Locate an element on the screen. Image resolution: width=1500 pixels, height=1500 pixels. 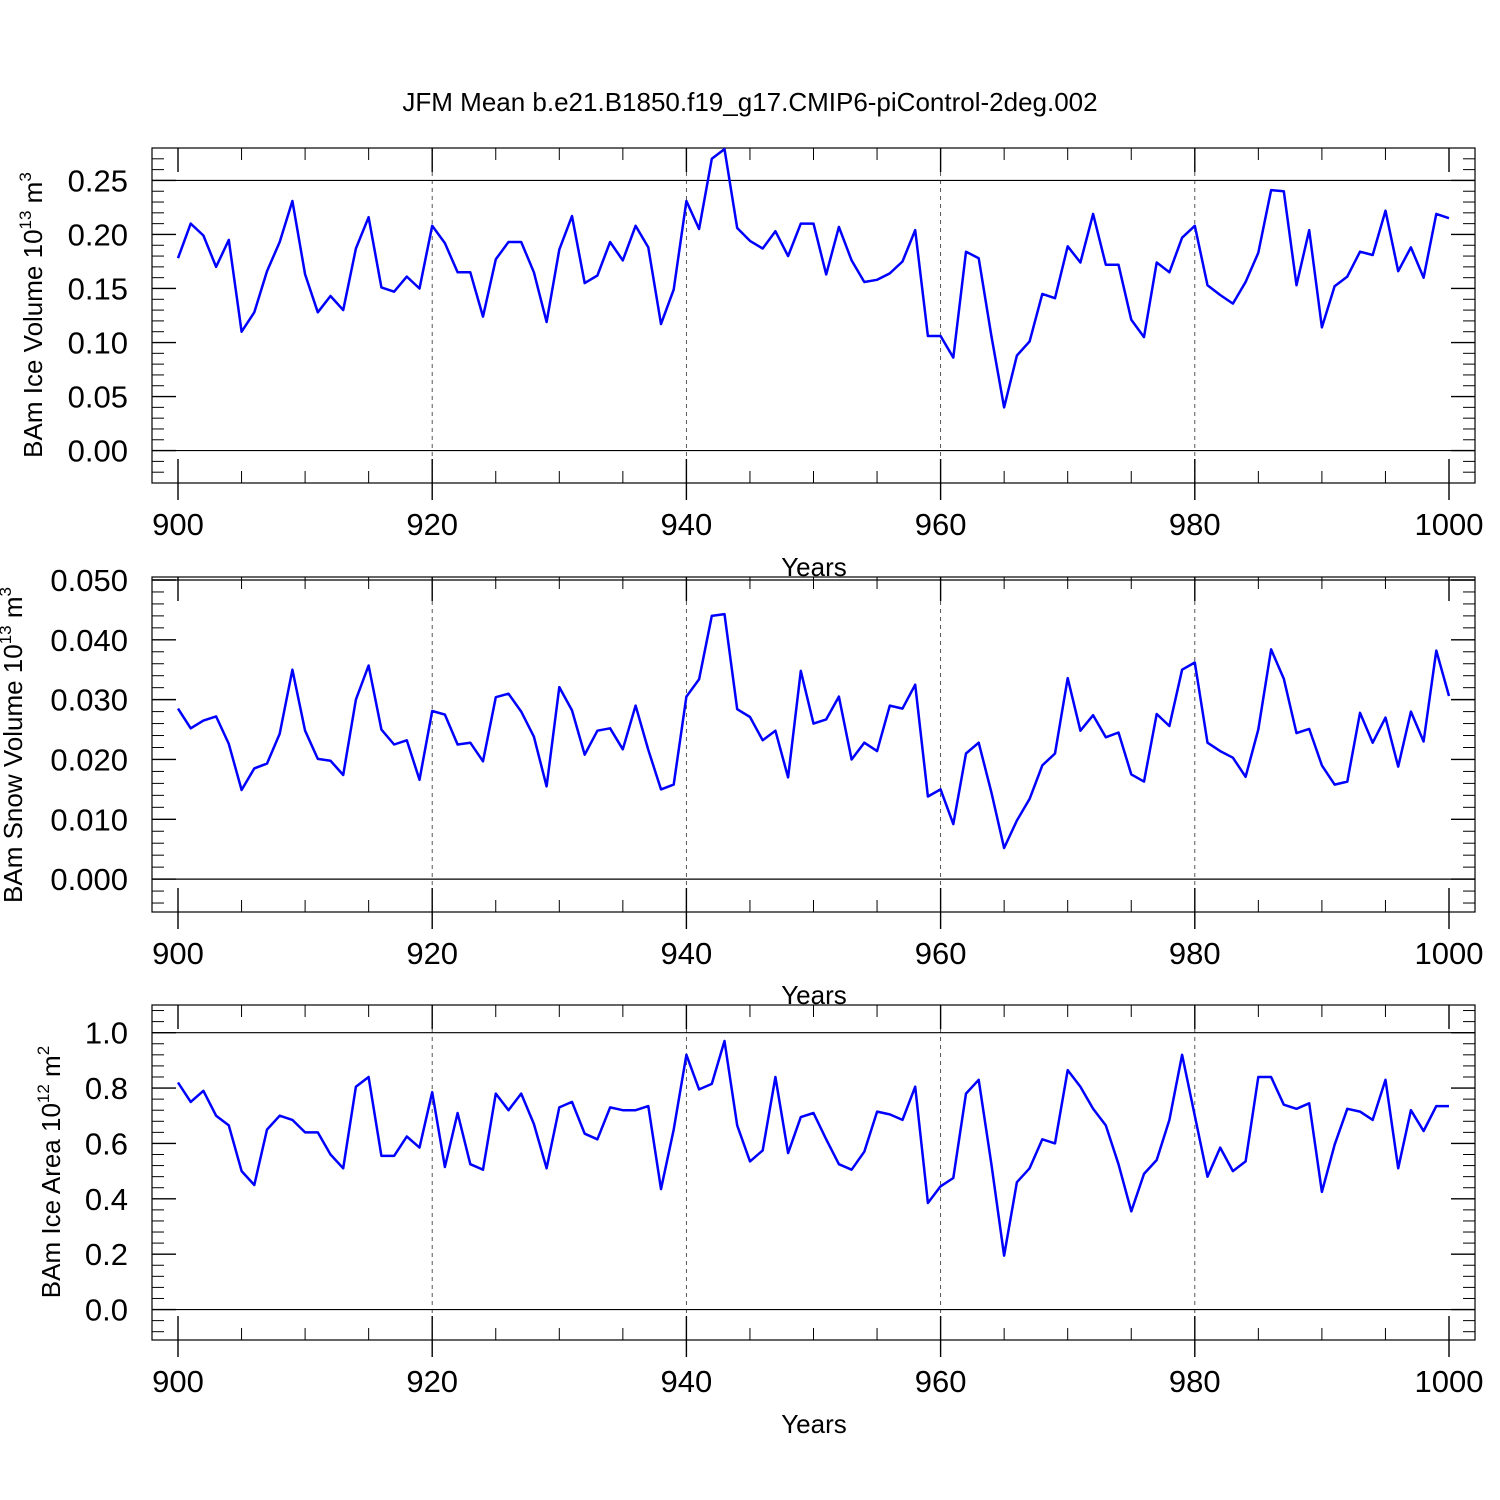
y-tick-label: 0.2 is located at coordinates (106, 1254).